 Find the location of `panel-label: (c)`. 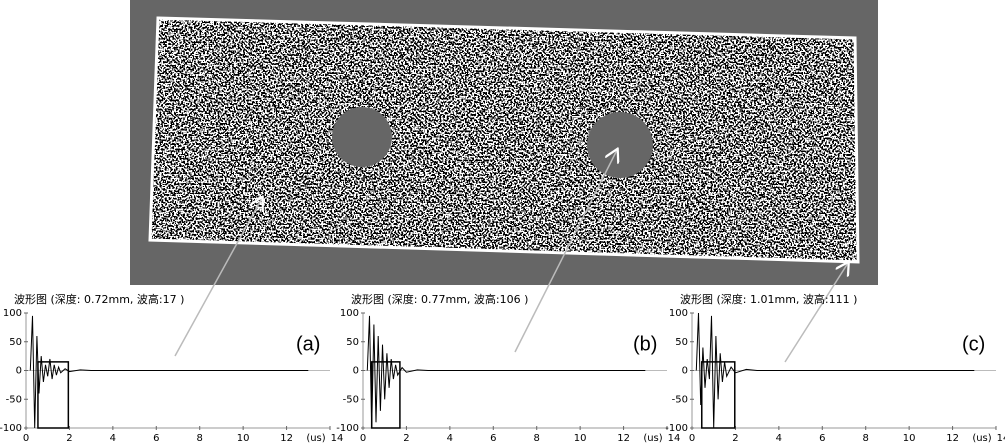

panel-label: (c) is located at coordinates (973, 344).